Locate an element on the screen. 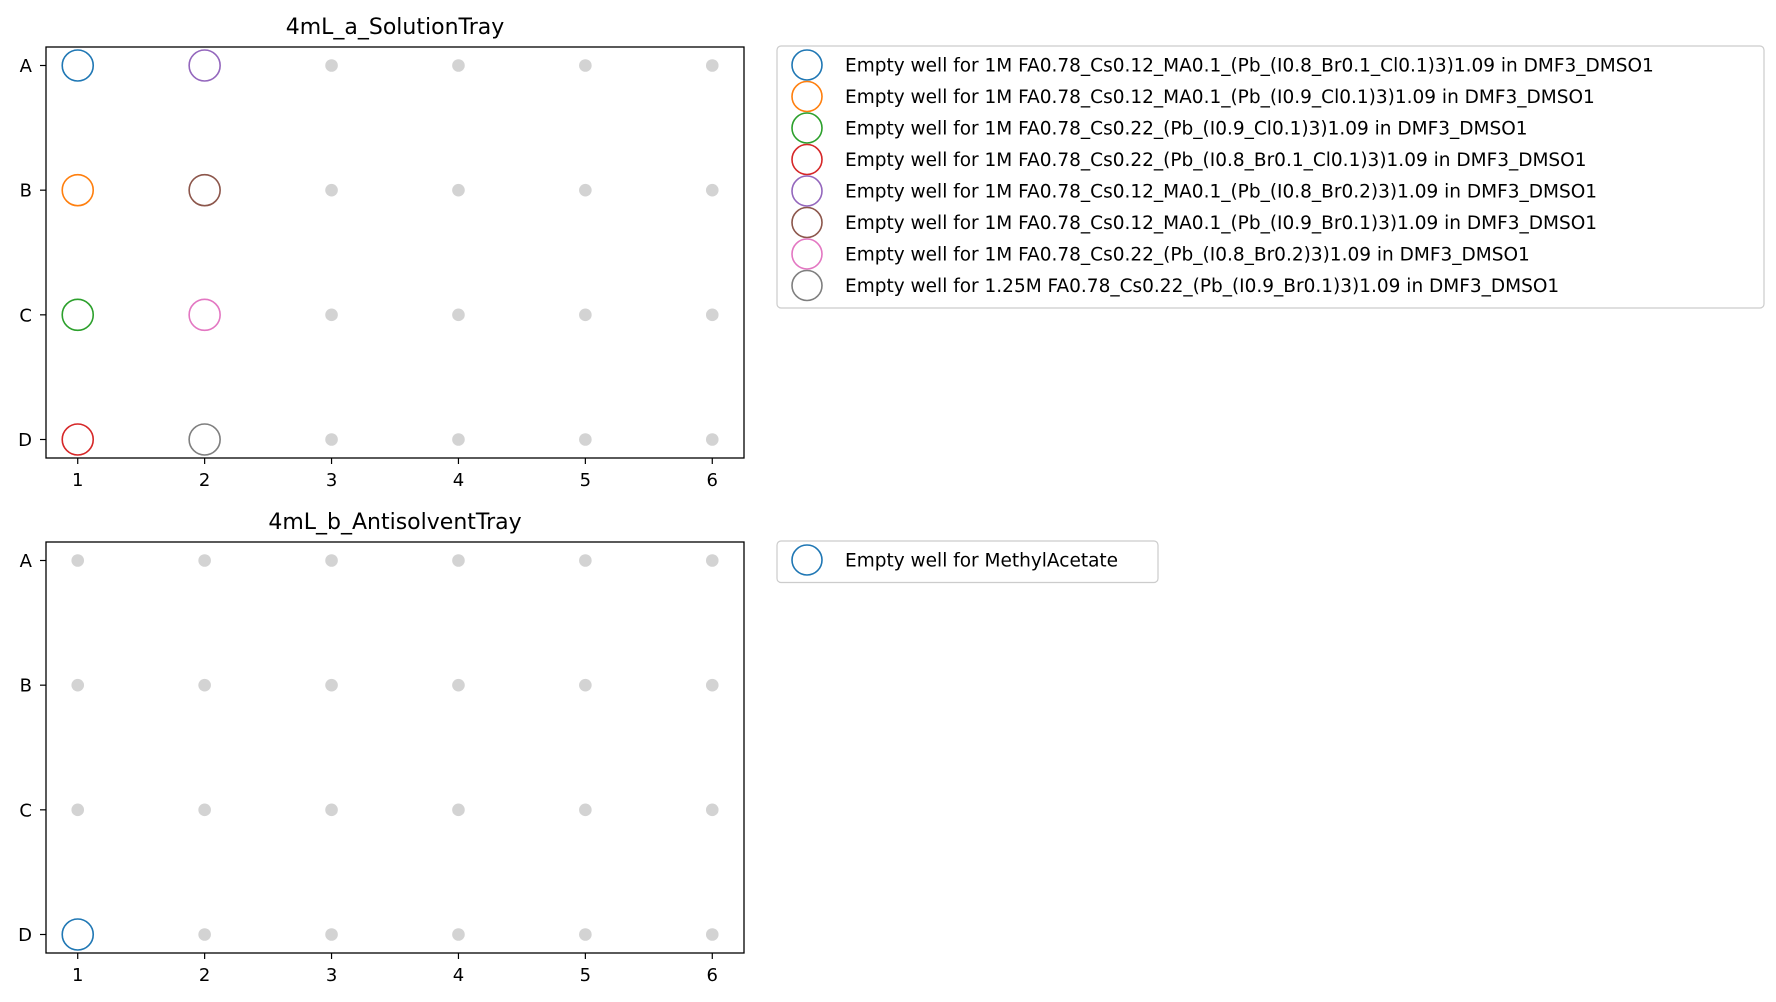  legend-entry: Empty well for MethylAcetate is located at coordinates (981, 561).